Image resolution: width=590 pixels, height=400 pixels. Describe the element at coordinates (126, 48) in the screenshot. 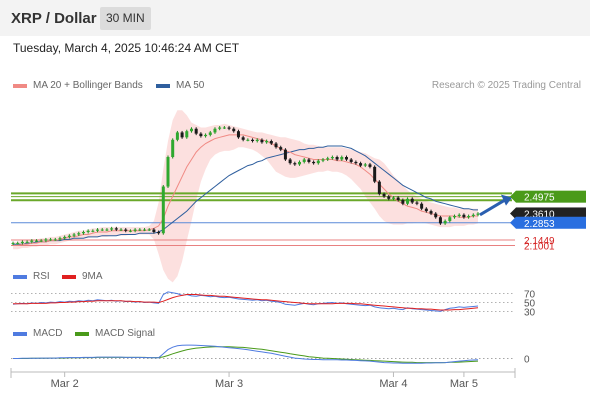

I see `chart-datetime: Tuesday, March 4, 2025 10:46:24 AM CET` at that location.